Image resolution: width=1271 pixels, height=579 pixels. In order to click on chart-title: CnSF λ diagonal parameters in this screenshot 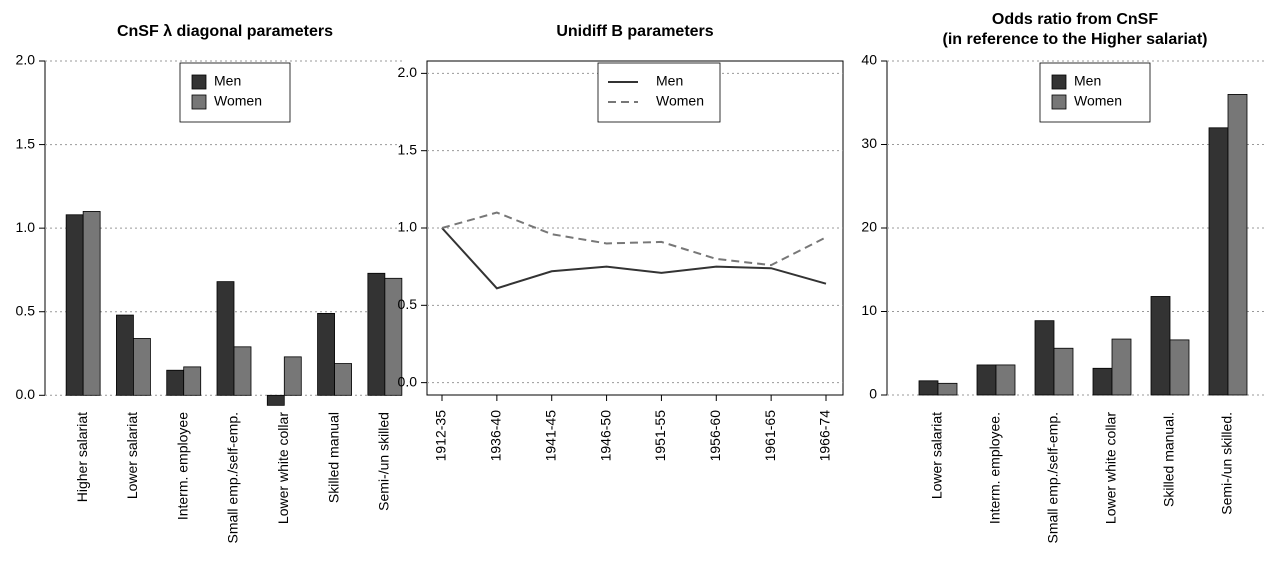, I will do `click(225, 31)`.